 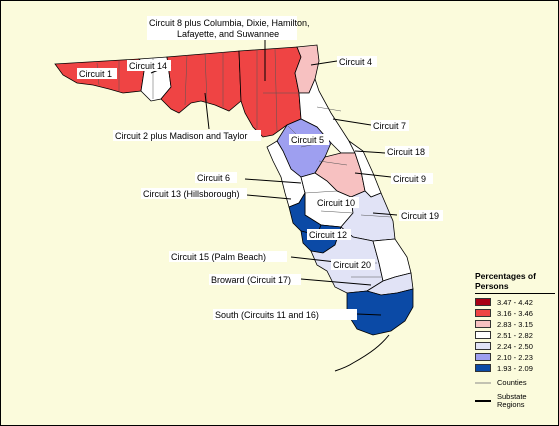 I want to click on legend-item-label: 2.10 - 2.23, so click(x=515, y=357).